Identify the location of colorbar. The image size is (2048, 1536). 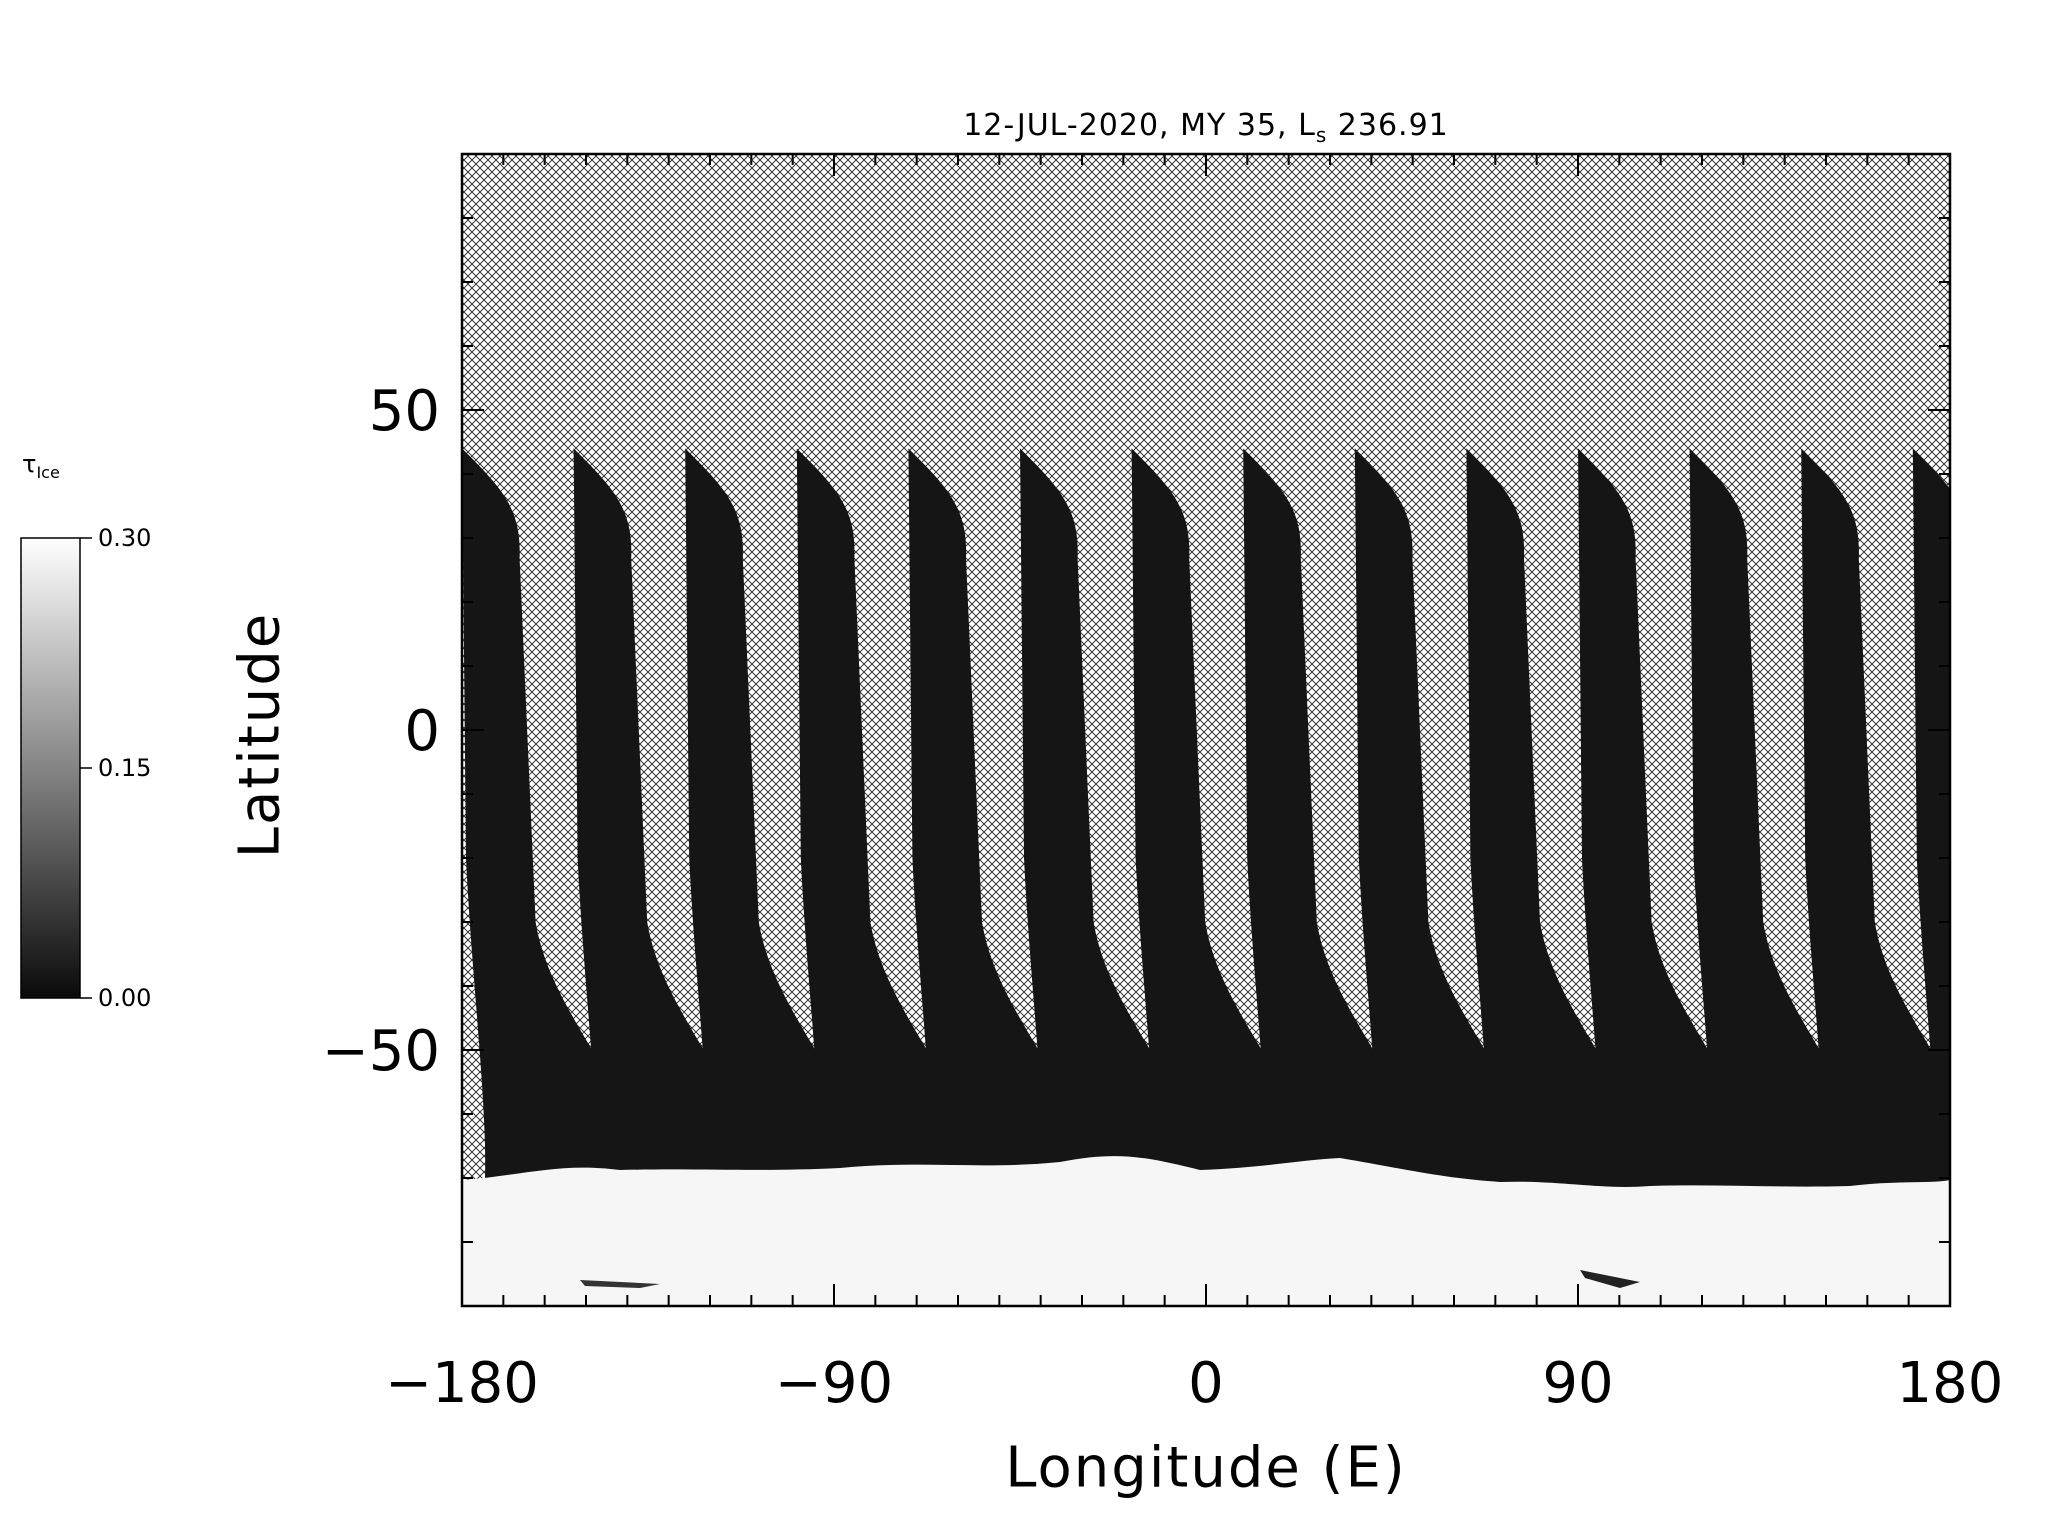
(50, 768).